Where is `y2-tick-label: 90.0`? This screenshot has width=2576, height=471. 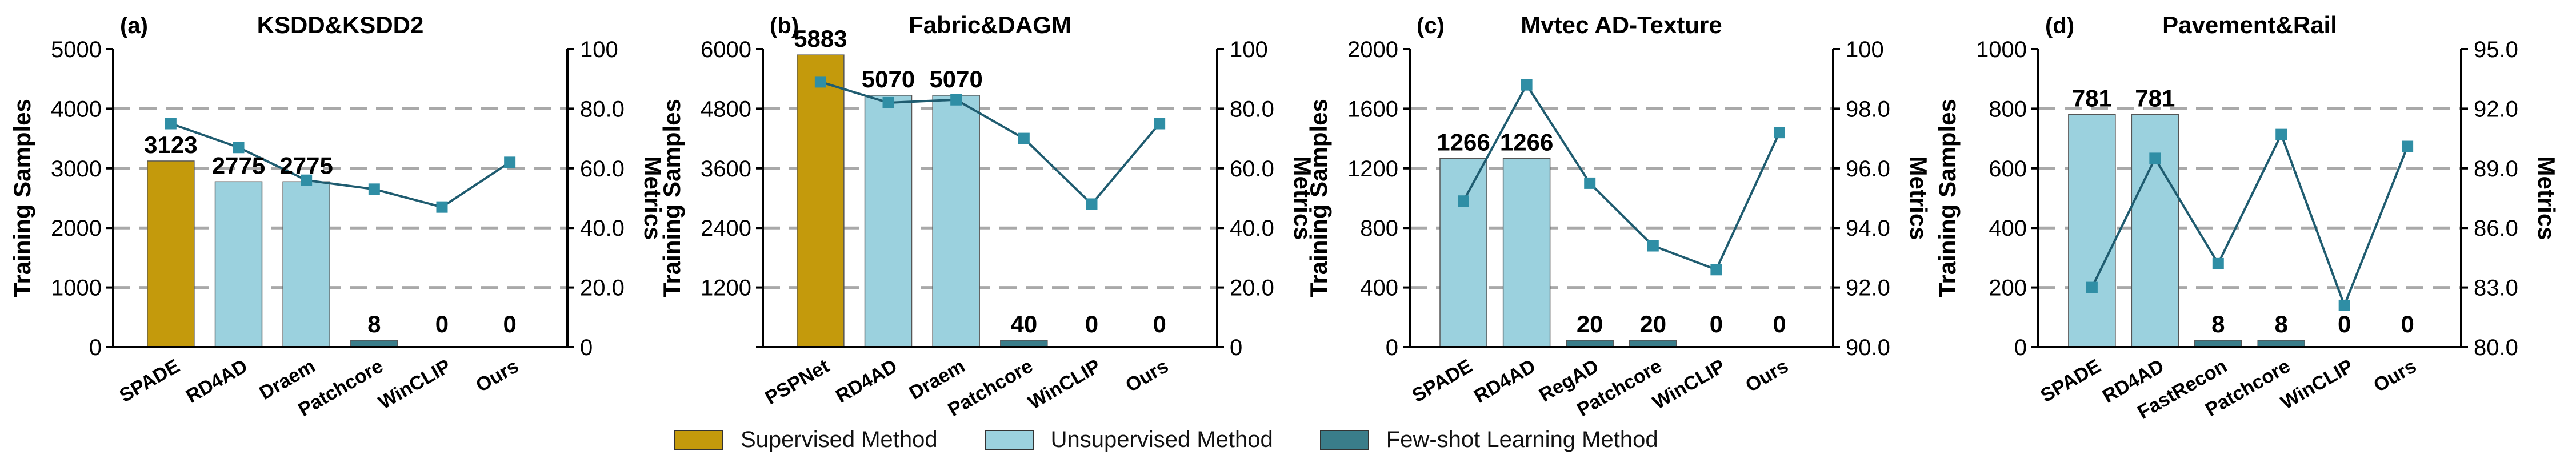
y2-tick-label: 90.0 is located at coordinates (1868, 347).